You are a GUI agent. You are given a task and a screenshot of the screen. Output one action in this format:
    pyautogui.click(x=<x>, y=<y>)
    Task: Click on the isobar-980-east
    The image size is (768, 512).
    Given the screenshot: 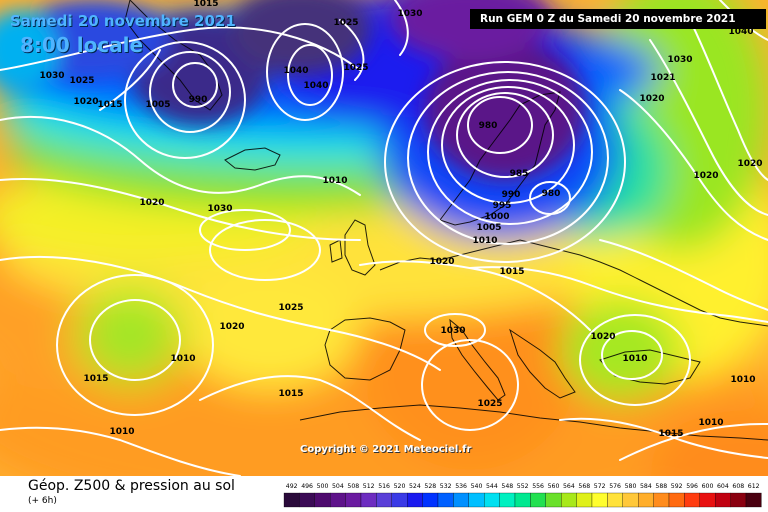 What is the action you would take?
    pyautogui.click(x=550, y=198)
    